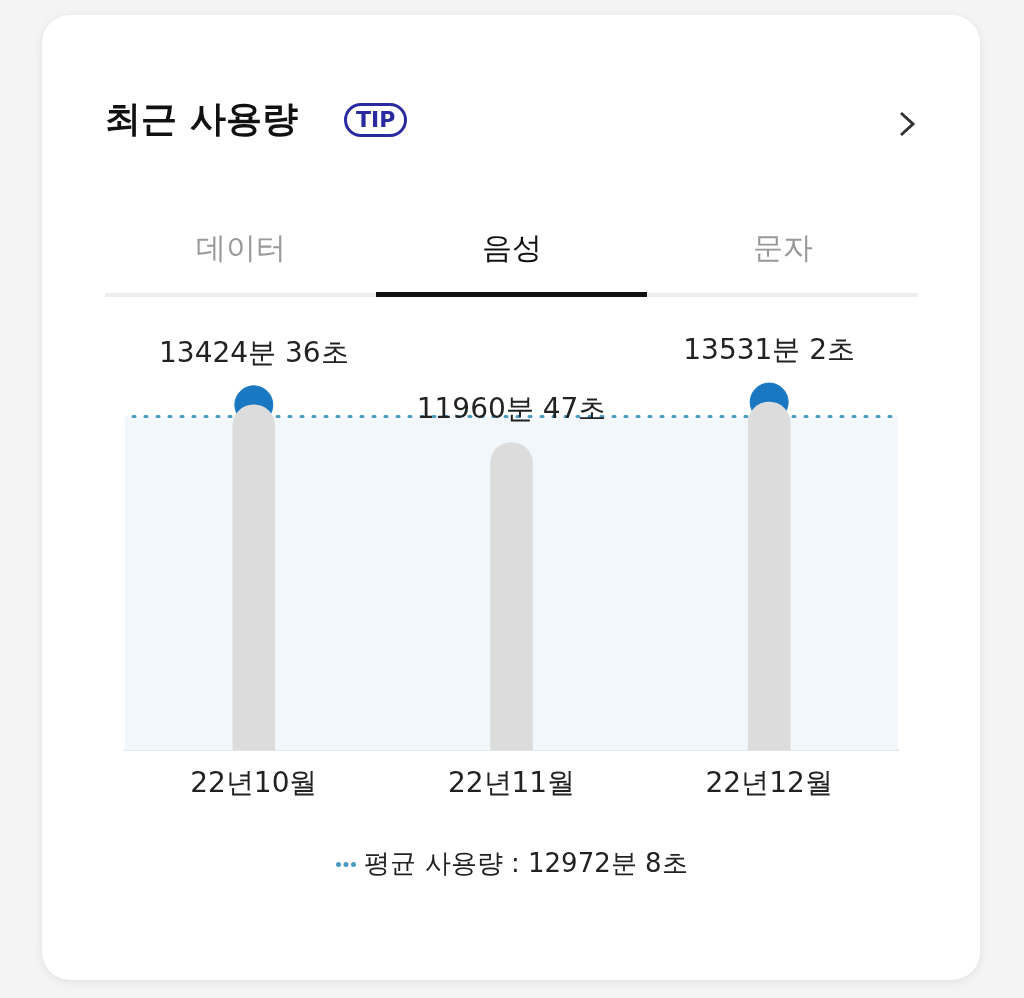  What do you see at coordinates (769, 783) in the screenshot?
I see `x-tick-label: 22년12월` at bounding box center [769, 783].